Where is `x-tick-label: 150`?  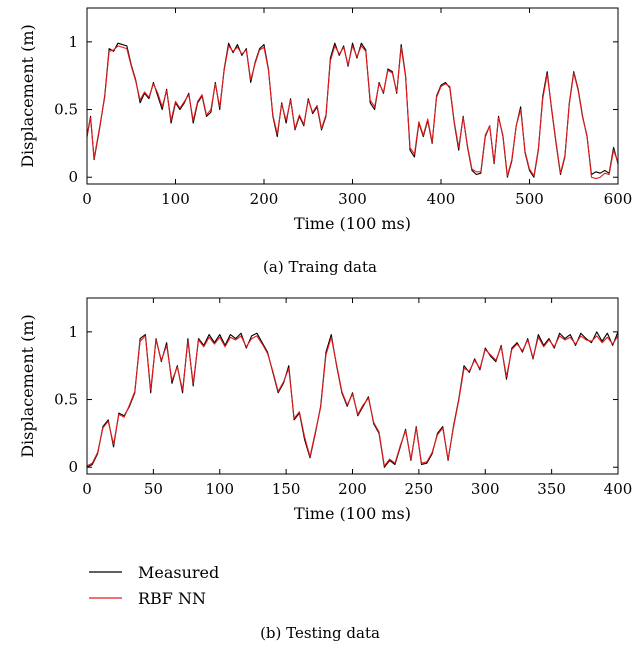 x-tick-label: 150 is located at coordinates (286, 489).